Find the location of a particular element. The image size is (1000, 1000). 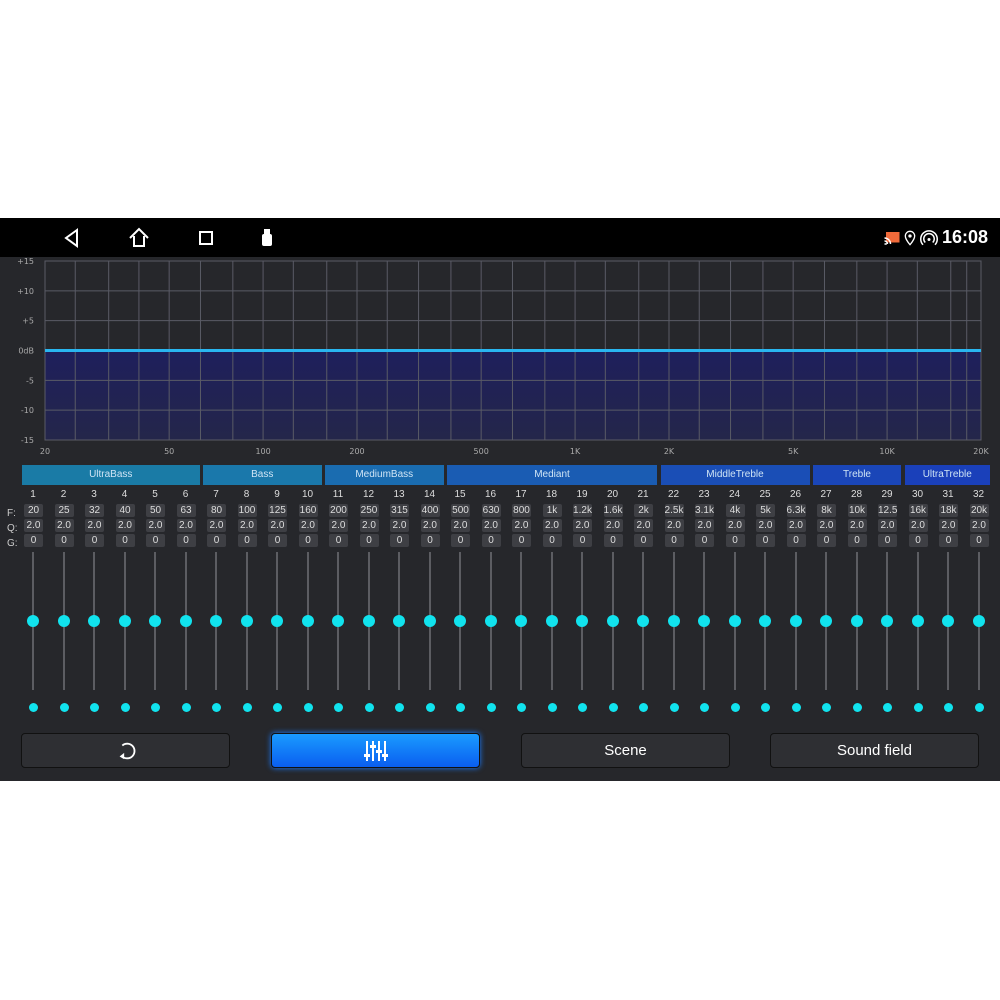

frequency-field: 18k is located at coordinates (948, 510).